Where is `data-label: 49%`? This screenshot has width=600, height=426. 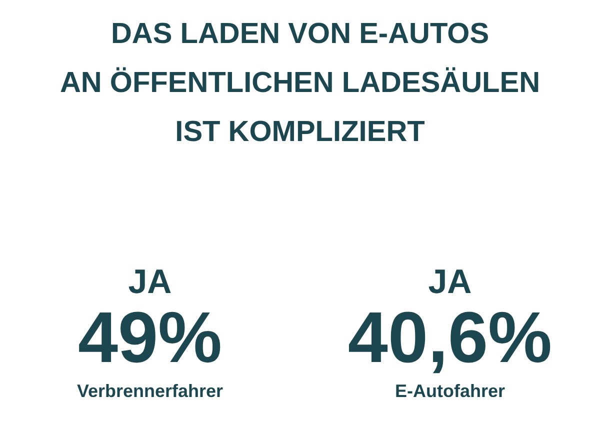 data-label: 49% is located at coordinates (150, 338).